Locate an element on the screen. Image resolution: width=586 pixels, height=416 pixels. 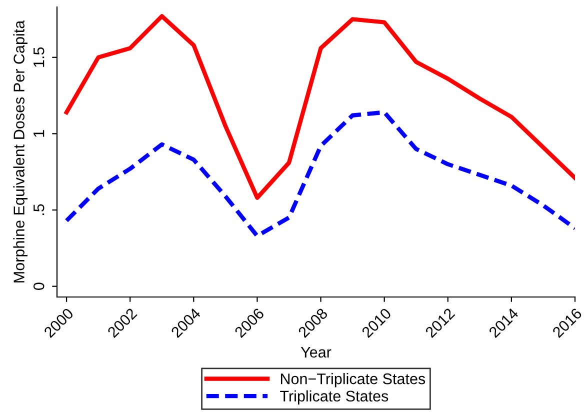
y-tick-label: 0 is located at coordinates (38, 286).